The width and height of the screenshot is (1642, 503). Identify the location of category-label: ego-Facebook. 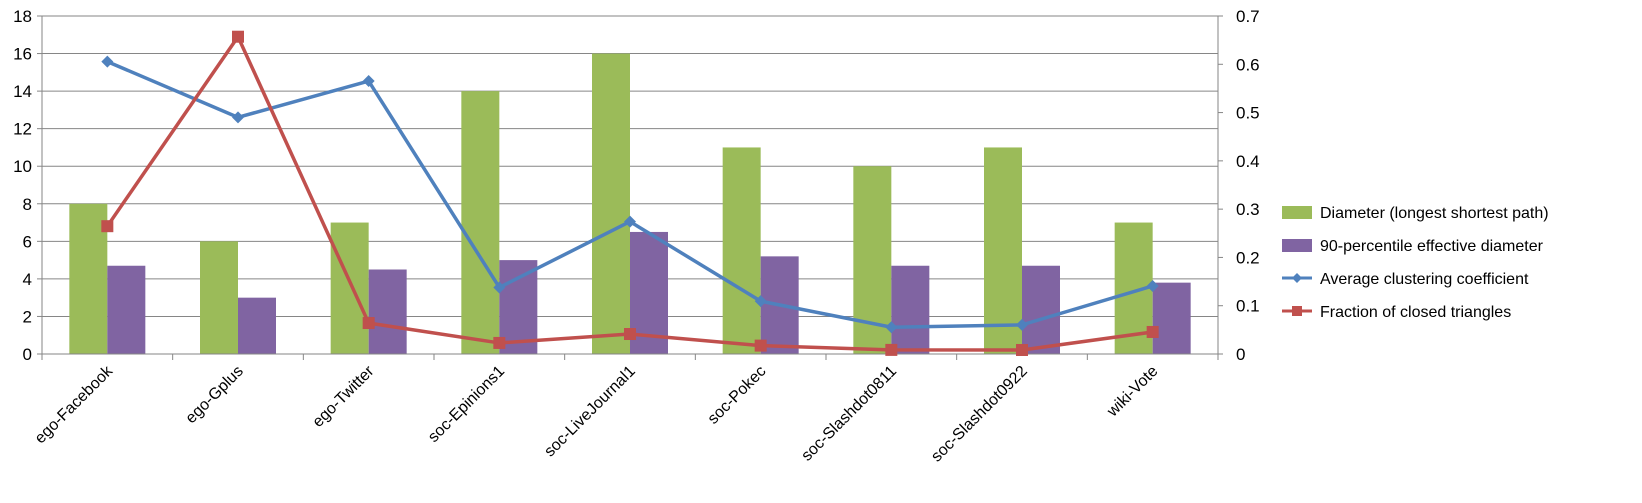
(74, 404).